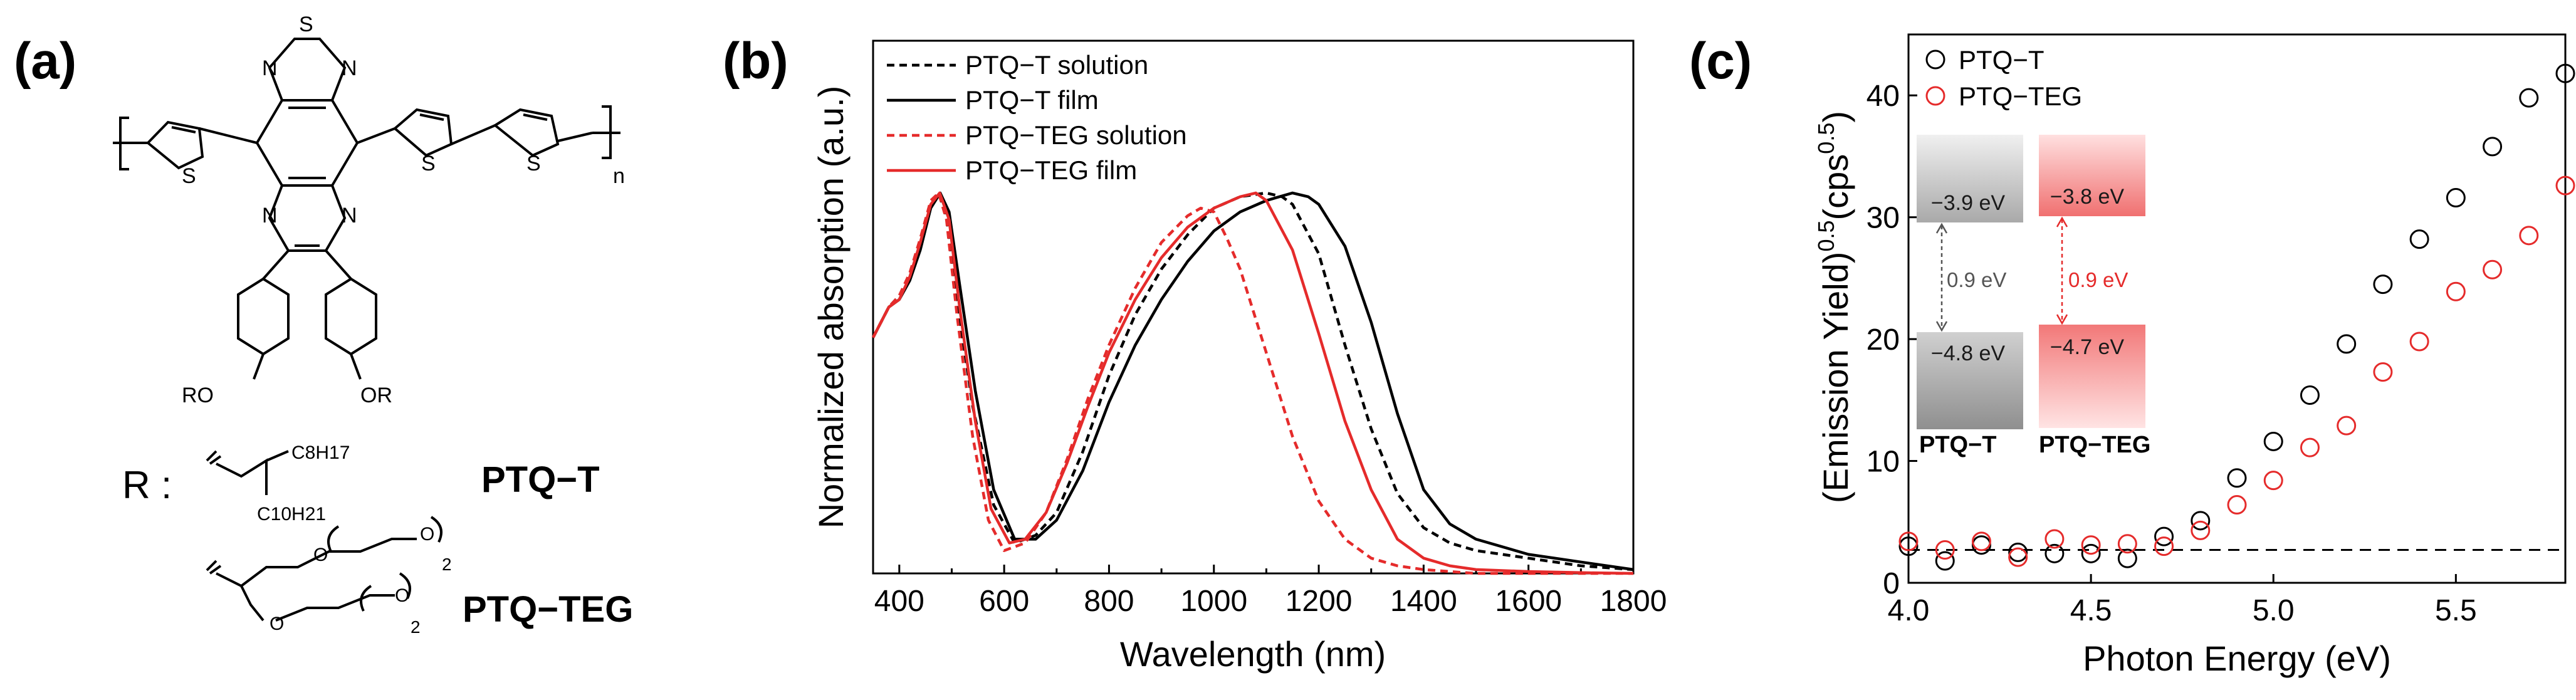 This screenshot has height=700, width=2576. I want to click on phenyl-right, so click(351, 316).